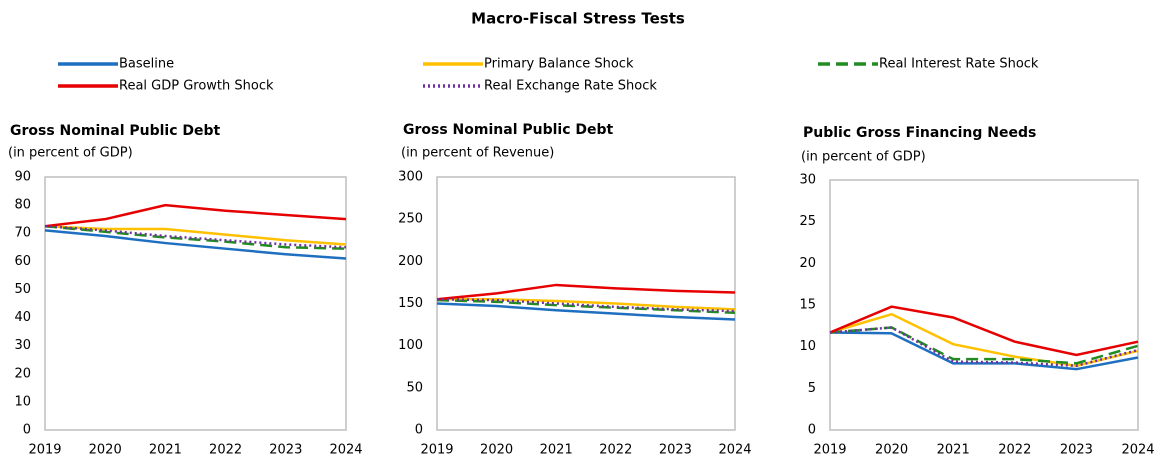 The image size is (1157, 460). Describe the element at coordinates (410, 261) in the screenshot. I see `y-tick-label: 200` at that location.